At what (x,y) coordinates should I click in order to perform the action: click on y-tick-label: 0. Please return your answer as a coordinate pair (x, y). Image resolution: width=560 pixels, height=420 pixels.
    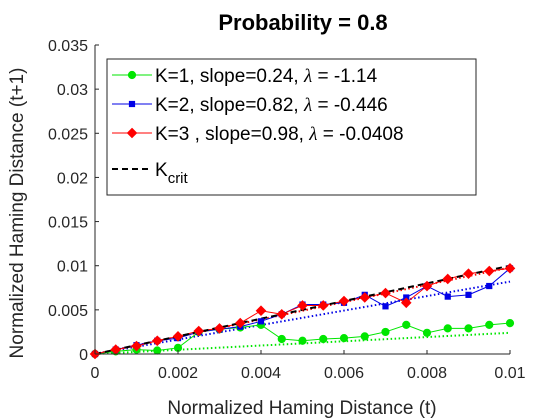
    Looking at the image, I should click on (83, 355).